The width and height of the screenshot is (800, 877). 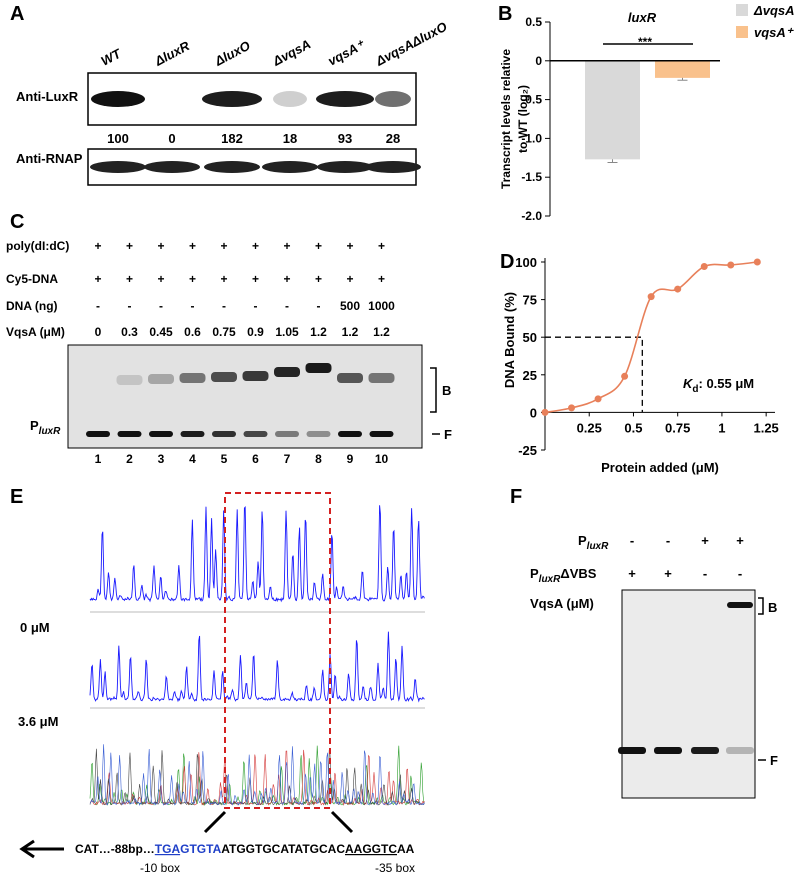 I want to click on x-tick-label: 0.25, so click(x=589, y=427).